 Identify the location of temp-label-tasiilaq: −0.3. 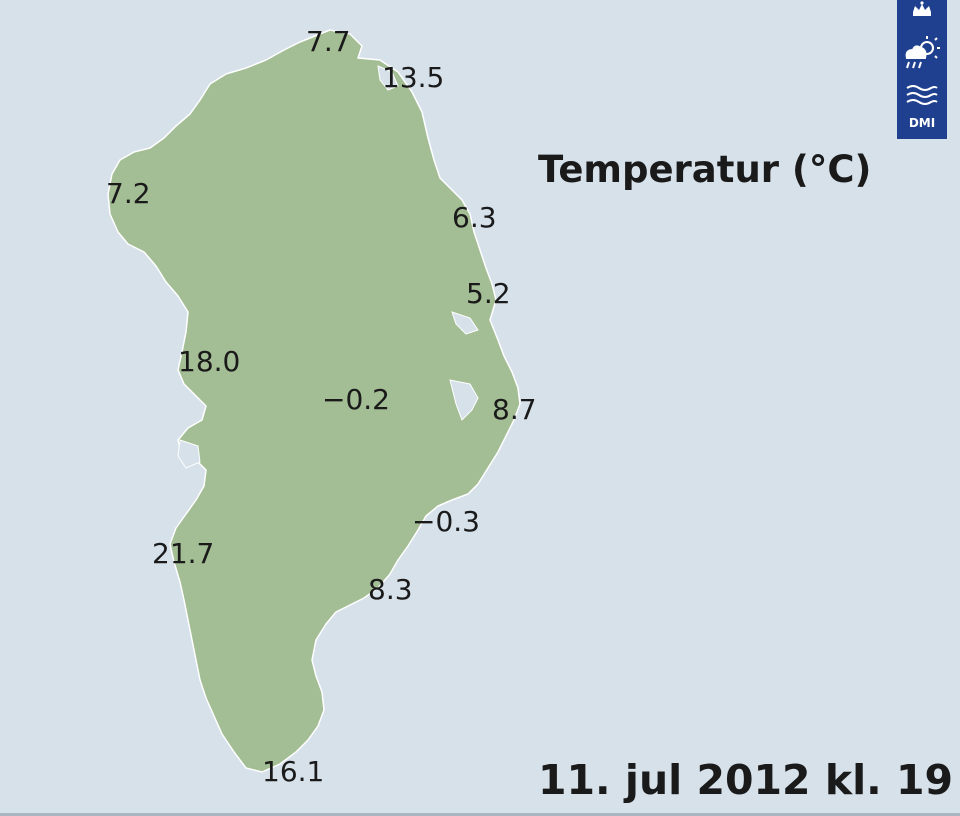
(446, 521).